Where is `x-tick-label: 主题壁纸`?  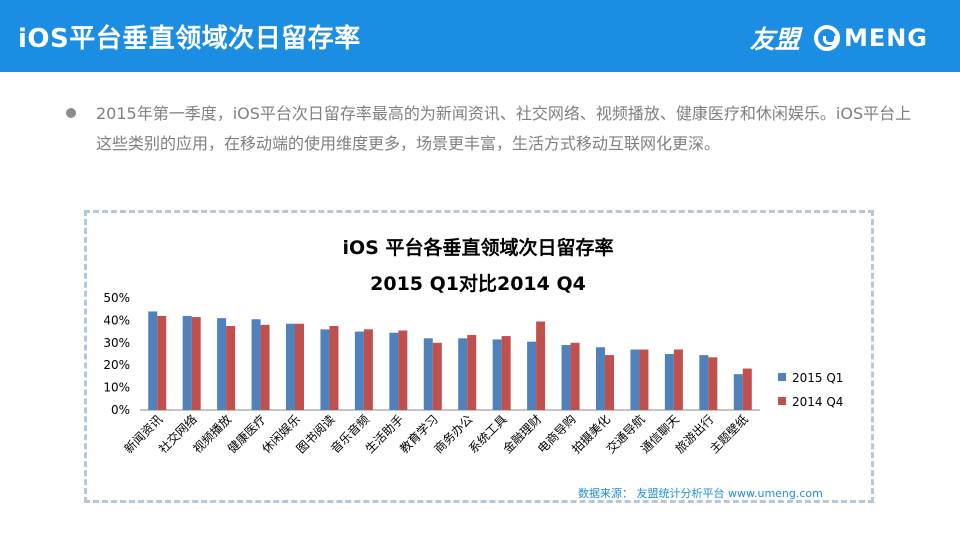
x-tick-label: 主题壁纸 is located at coordinates (728, 434).